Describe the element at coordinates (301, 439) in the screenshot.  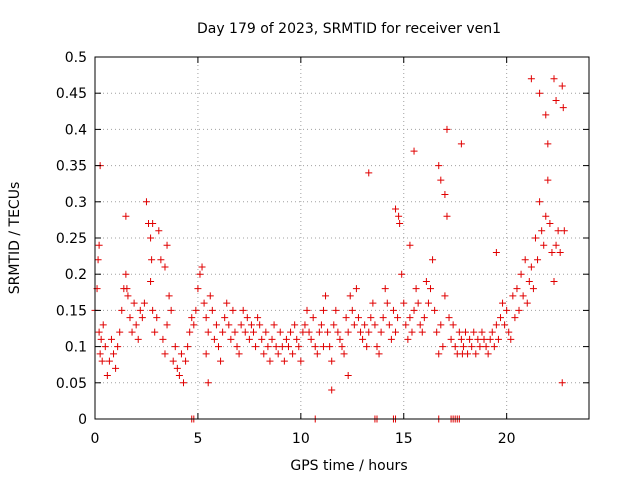
I see `x-tick-label: 10` at that location.